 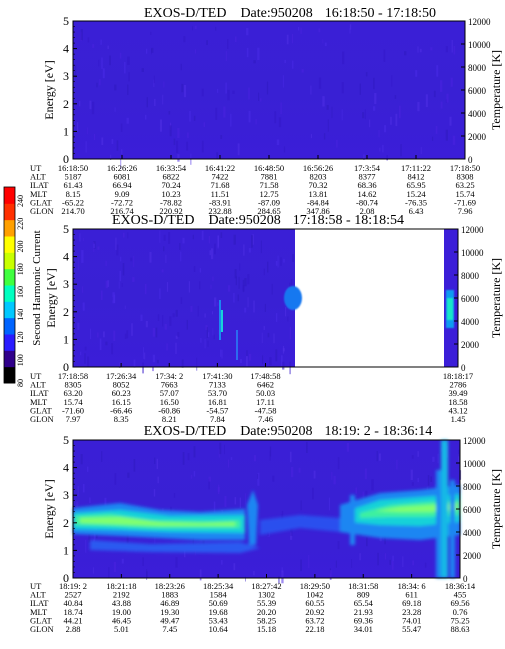 I want to click on panel-2-eph-alt-1: 8052, so click(x=121, y=385).